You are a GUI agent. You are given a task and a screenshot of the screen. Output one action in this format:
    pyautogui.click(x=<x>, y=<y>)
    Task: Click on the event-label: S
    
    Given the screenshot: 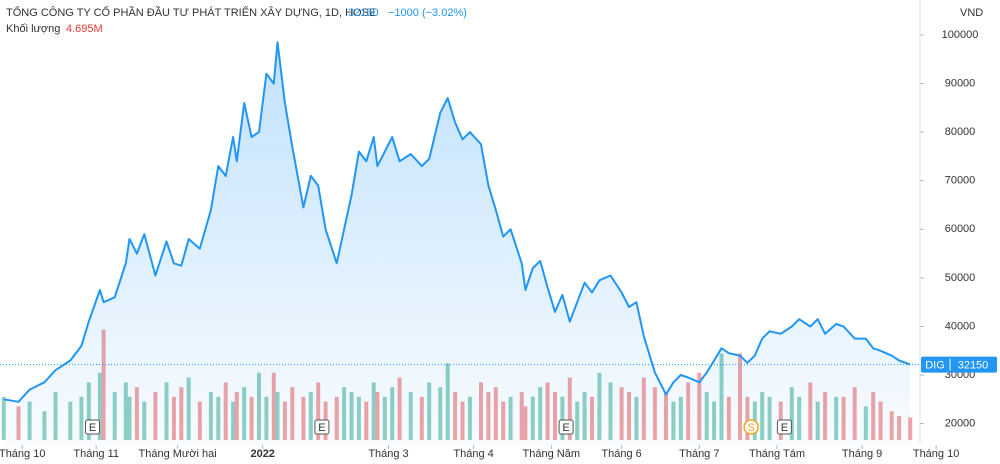 What is the action you would take?
    pyautogui.click(x=750, y=428)
    